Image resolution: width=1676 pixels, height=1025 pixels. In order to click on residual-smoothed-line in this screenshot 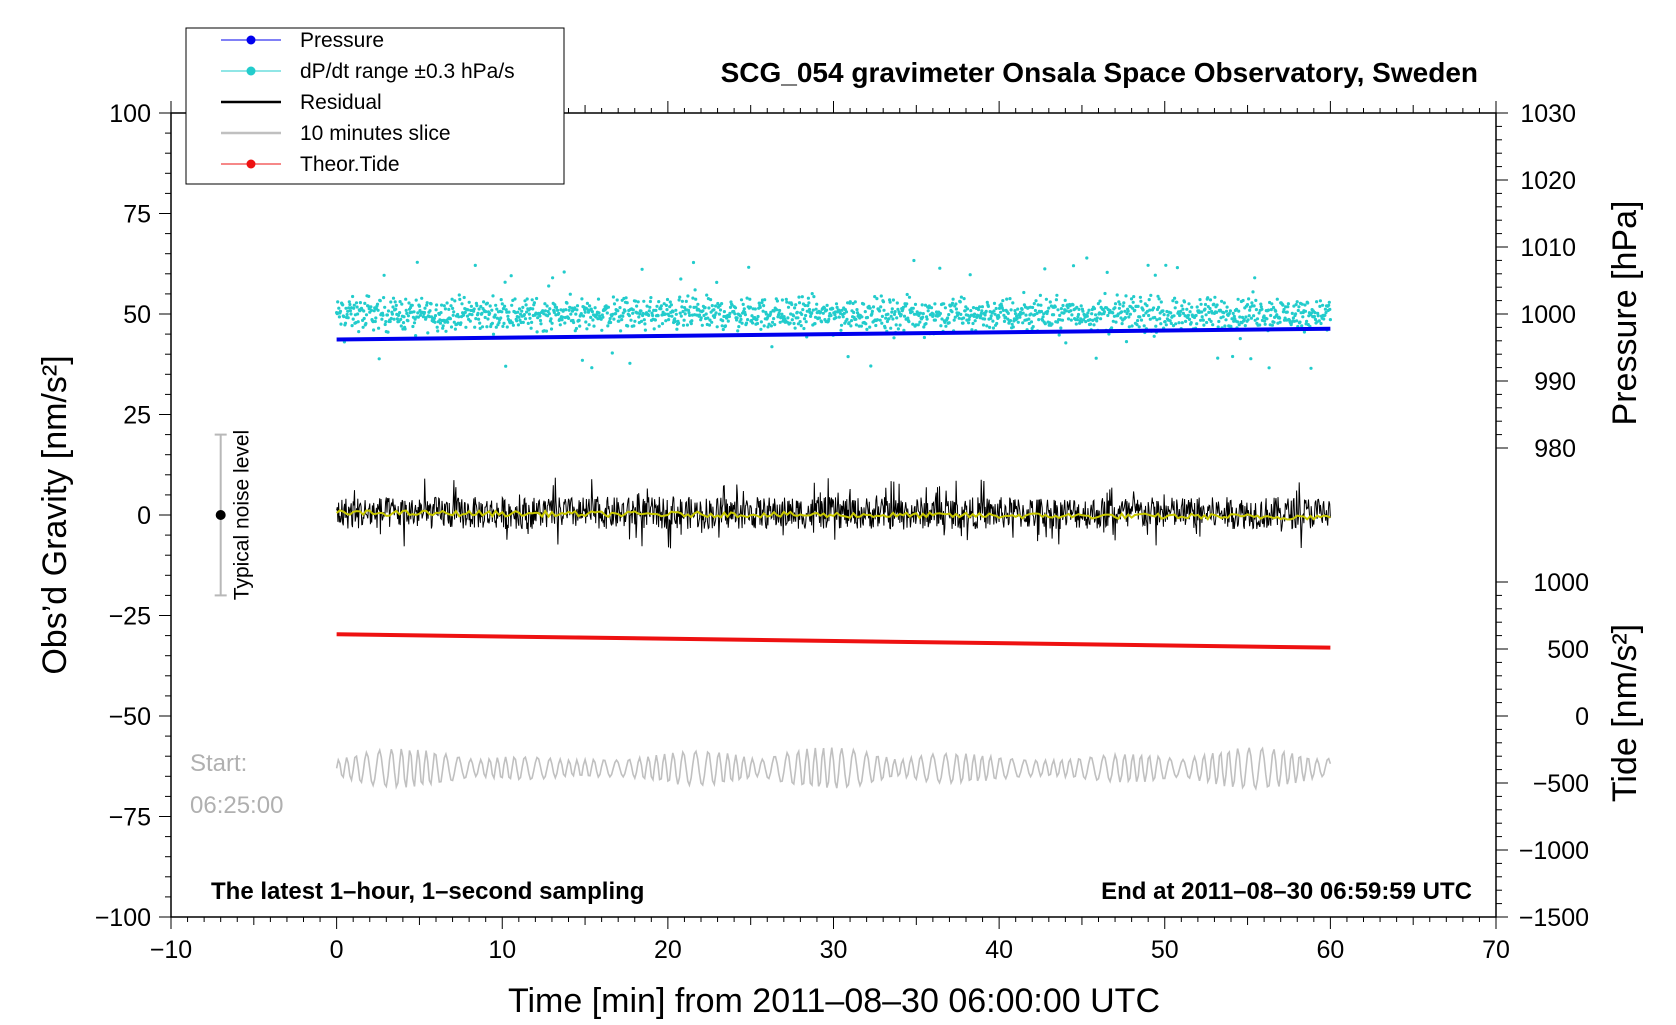, I will do `click(833, 515)`.